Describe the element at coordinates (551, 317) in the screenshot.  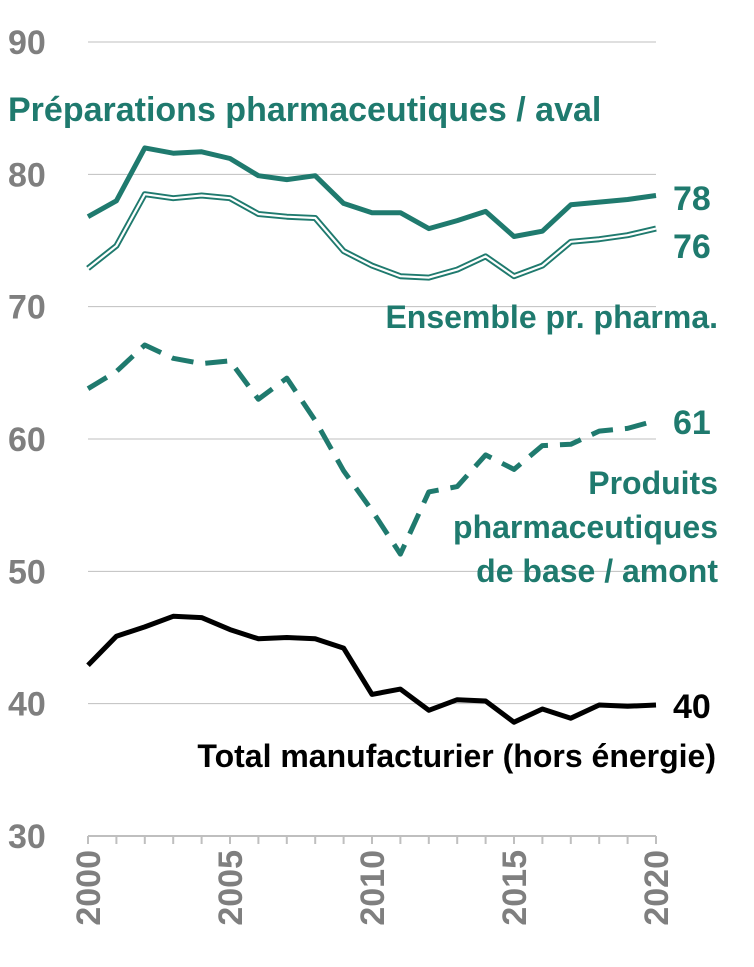
I see `series-name-ensemble: Ensemble pr. pharma.` at that location.